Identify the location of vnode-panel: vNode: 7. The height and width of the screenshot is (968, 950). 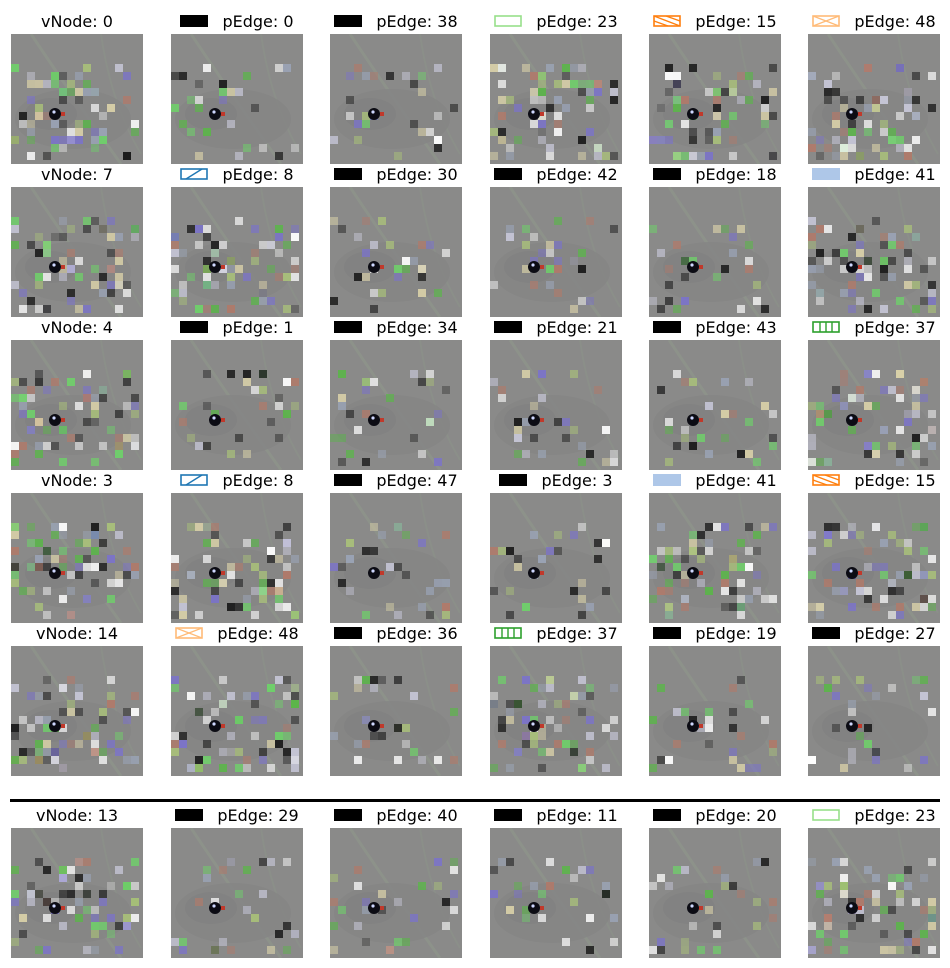
(77, 241).